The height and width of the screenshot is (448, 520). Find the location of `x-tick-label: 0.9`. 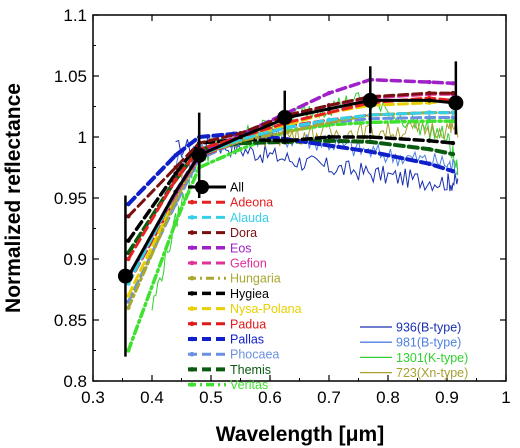

x-tick-label: 0.9 is located at coordinates (447, 397).